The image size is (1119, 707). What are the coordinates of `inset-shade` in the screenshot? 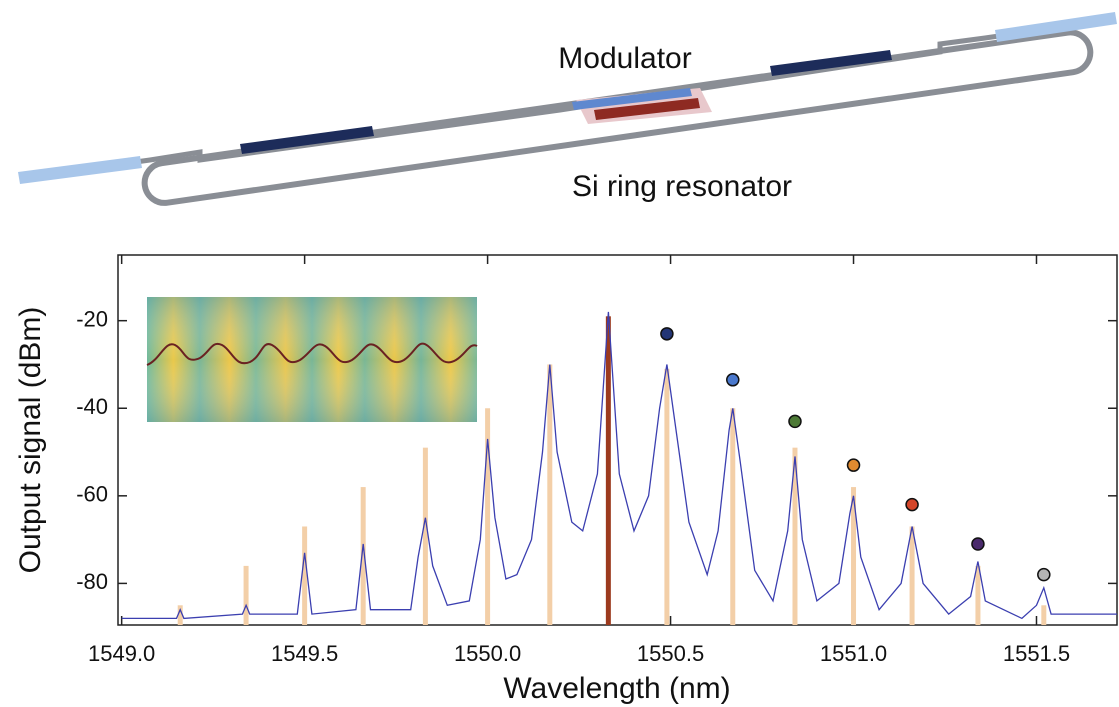 It's located at (312, 359).